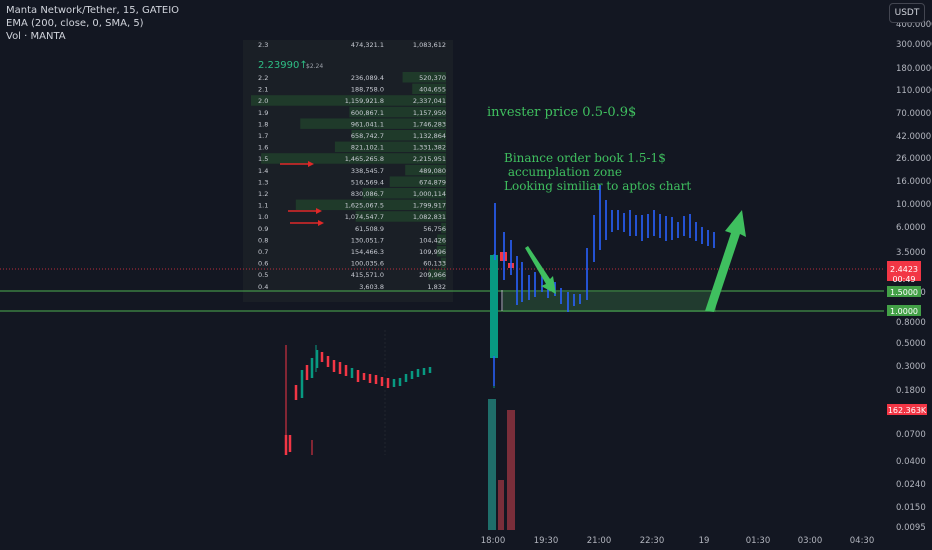  What do you see at coordinates (678, 541) in the screenshot?
I see `time-axis: 18:00 19:30 21:00 22:30 19 01:30 03:00 04:30` at bounding box center [678, 541].